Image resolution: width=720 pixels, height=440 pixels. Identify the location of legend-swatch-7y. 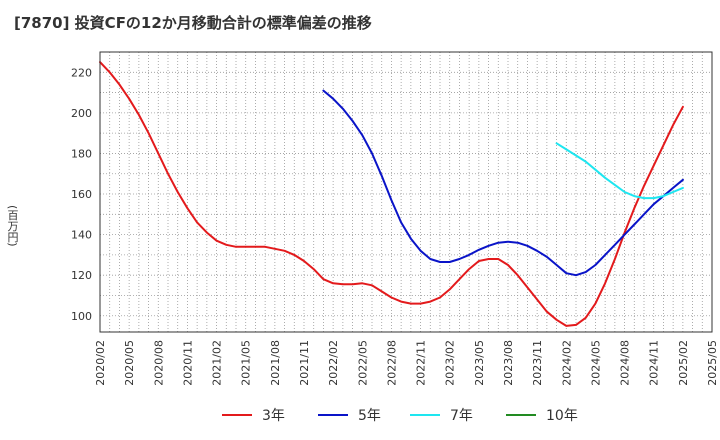
(425, 415).